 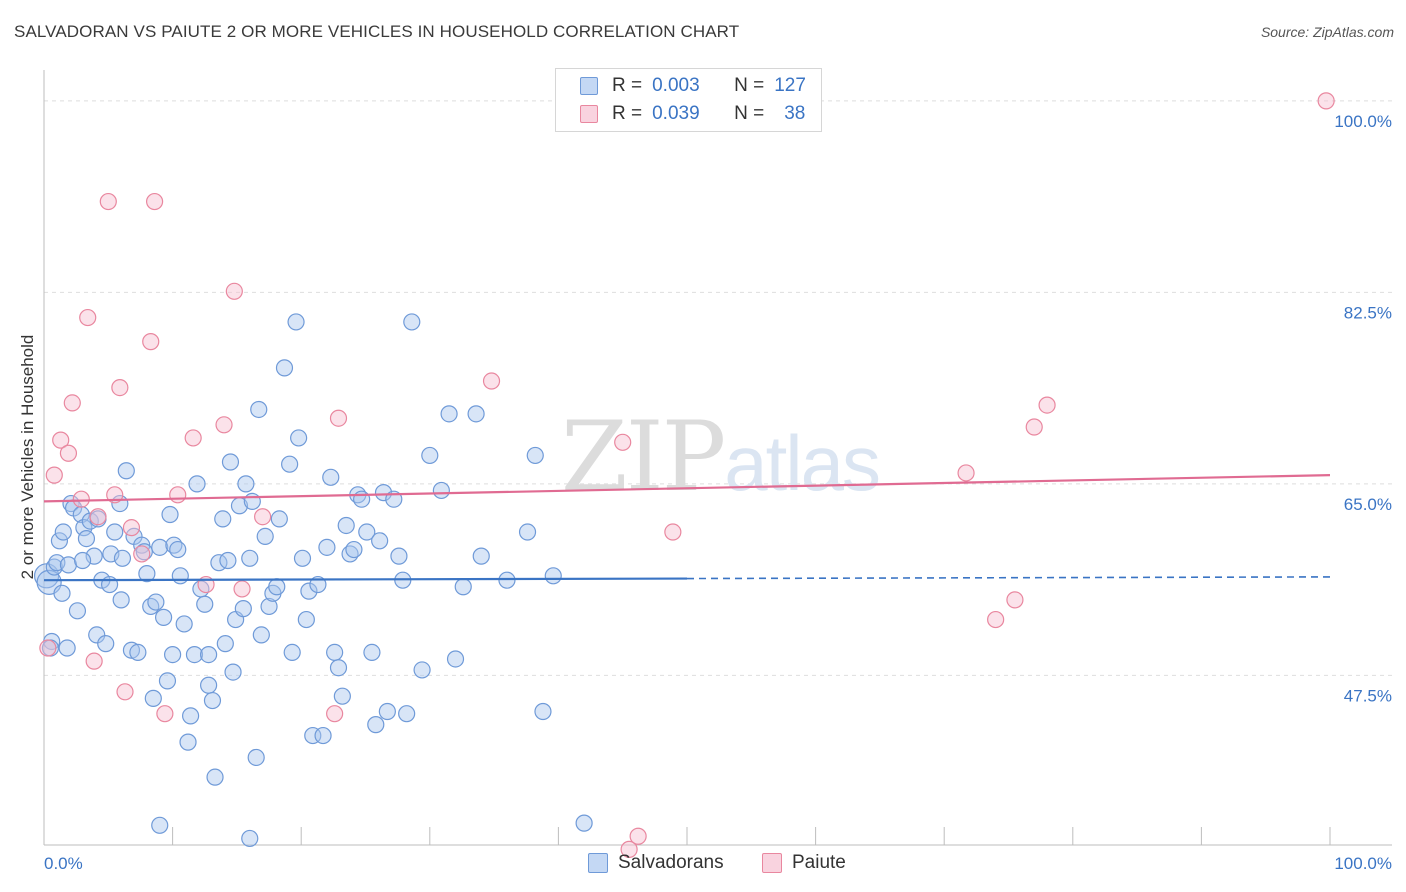 What do you see at coordinates (688, 100) in the screenshot?
I see `stats-legend: R = 0.003 N = 127 R = 0.039 N = 38` at bounding box center [688, 100].